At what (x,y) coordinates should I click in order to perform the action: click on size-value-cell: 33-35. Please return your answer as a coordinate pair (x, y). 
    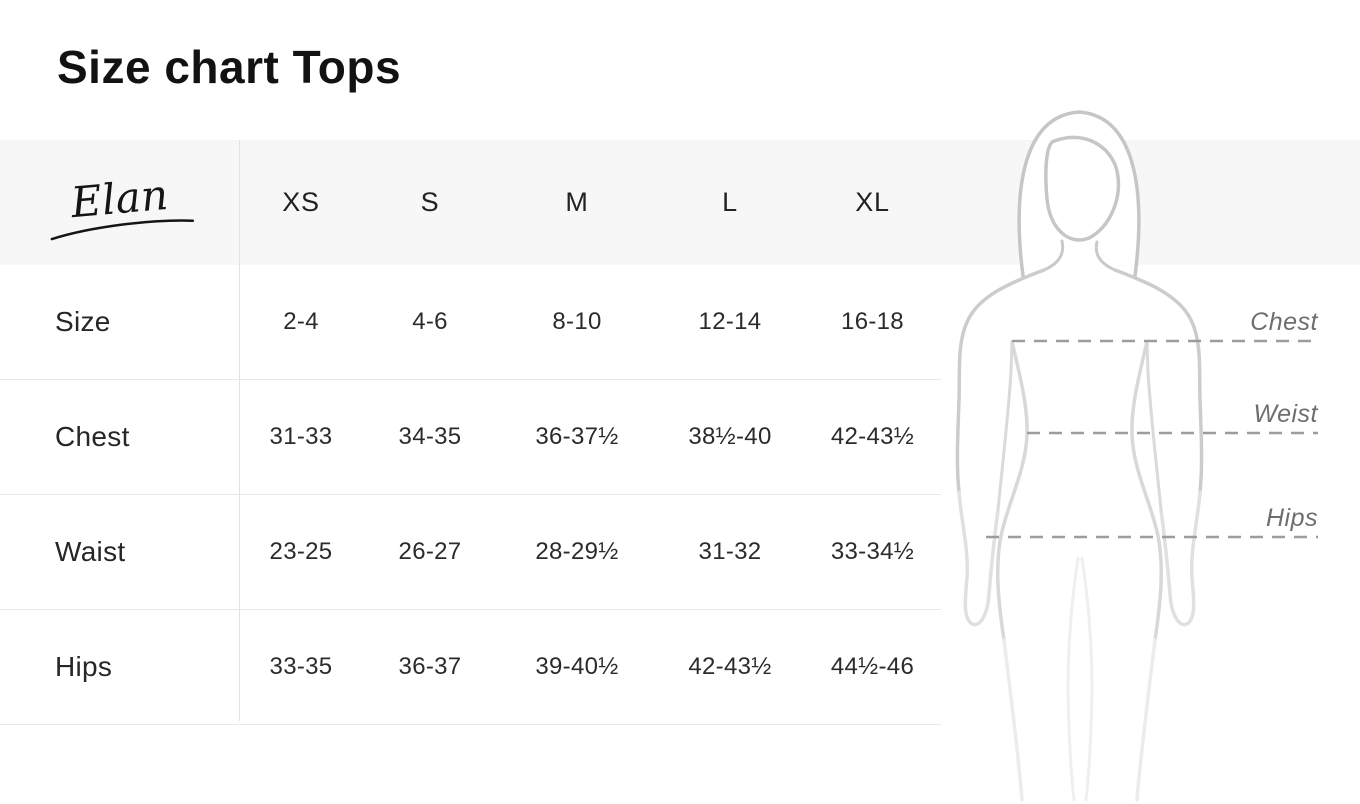
    Looking at the image, I should click on (301, 666).